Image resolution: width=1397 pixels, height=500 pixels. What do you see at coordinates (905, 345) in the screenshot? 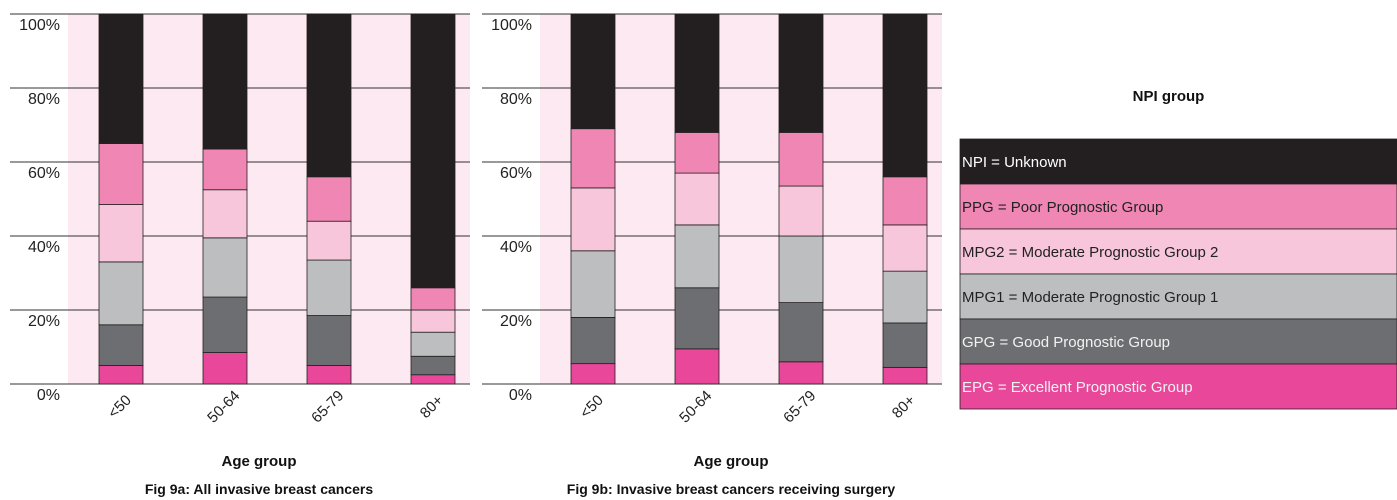
I see `bar-segment-9b-80+-1` at bounding box center [905, 345].